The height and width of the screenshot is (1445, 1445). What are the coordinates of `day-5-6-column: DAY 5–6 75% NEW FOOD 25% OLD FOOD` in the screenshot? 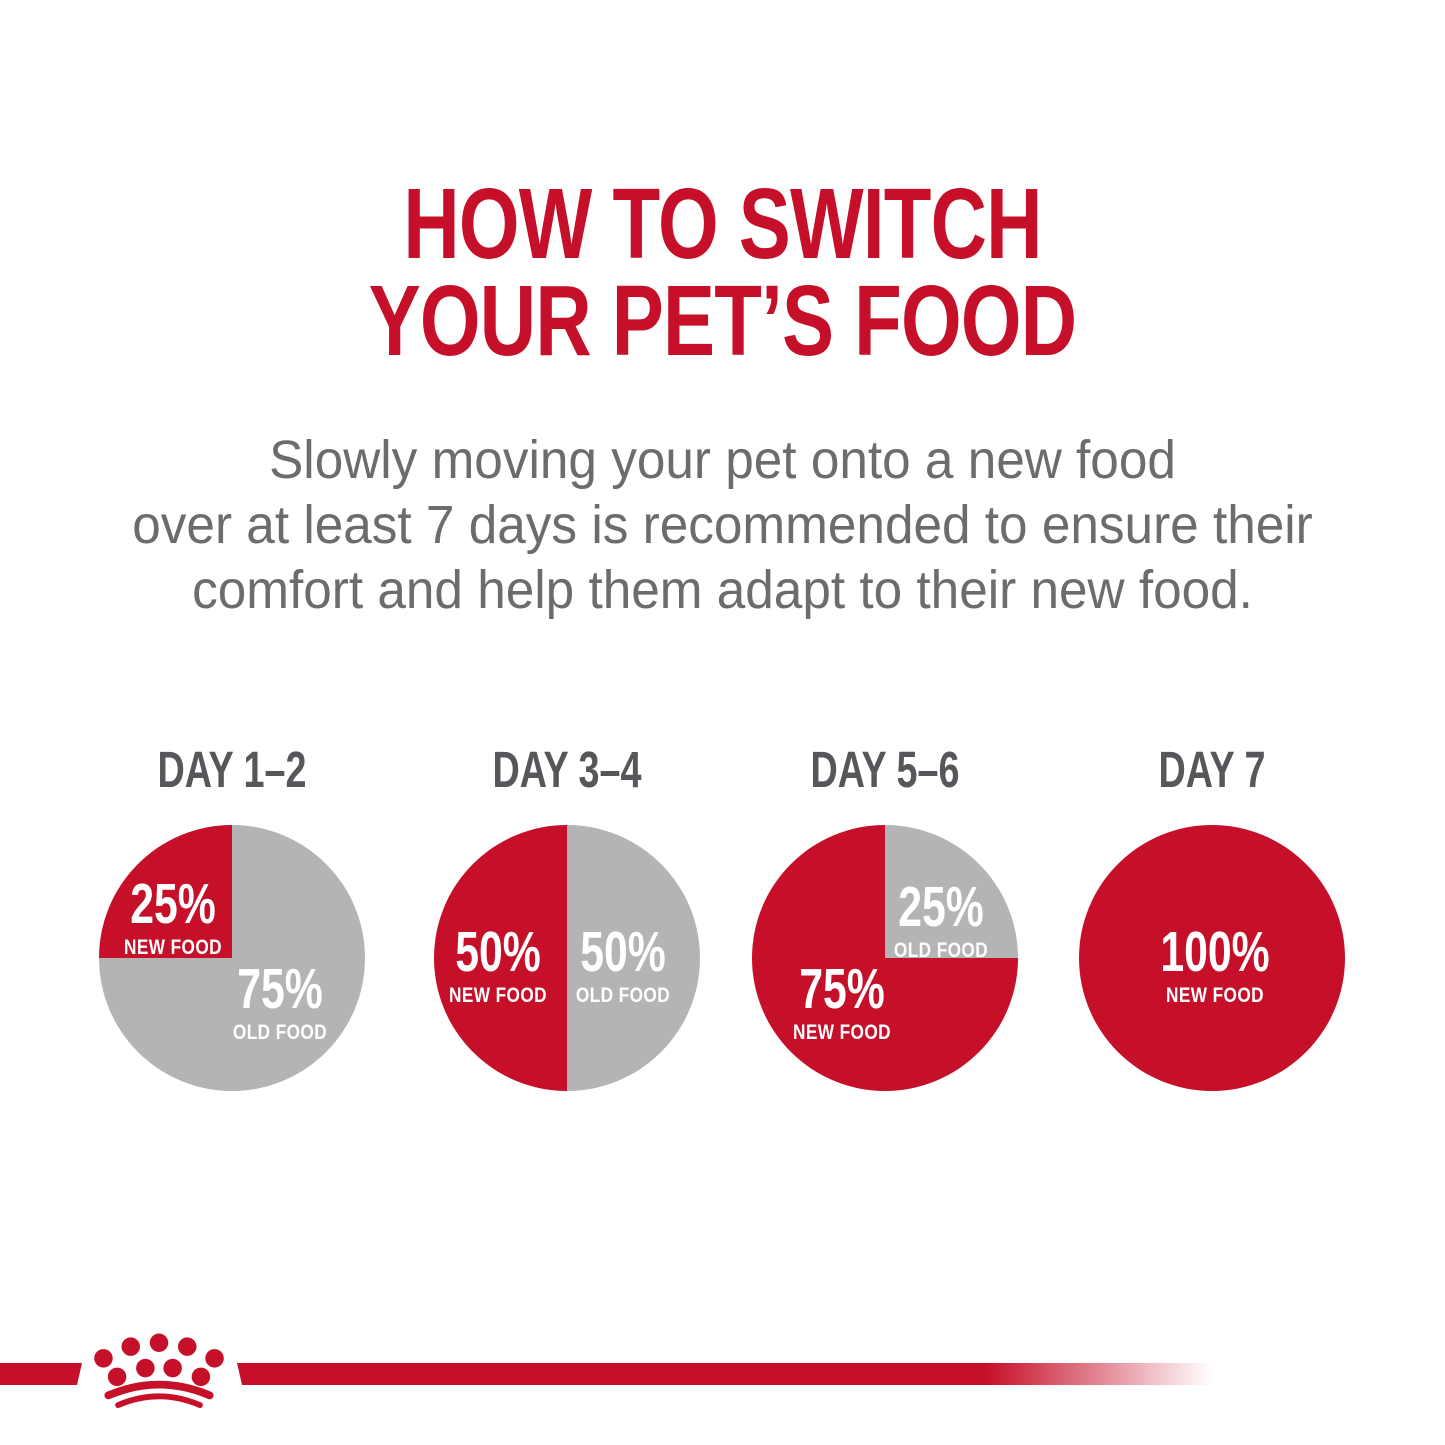 It's located at (885, 915).